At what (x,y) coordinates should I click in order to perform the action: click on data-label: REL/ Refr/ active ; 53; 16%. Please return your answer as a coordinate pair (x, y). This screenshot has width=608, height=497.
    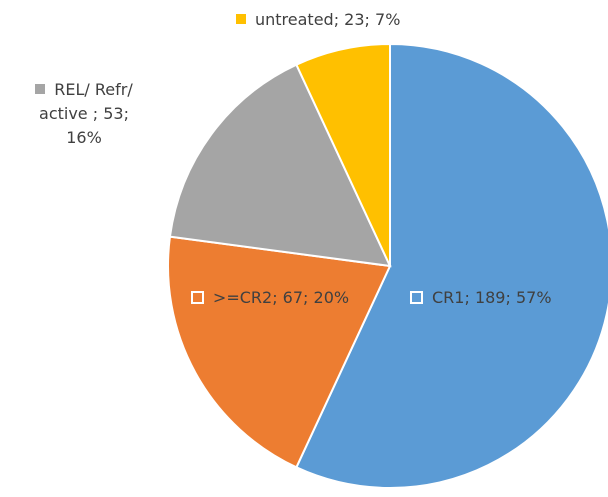
    Looking at the image, I should click on (84, 114).